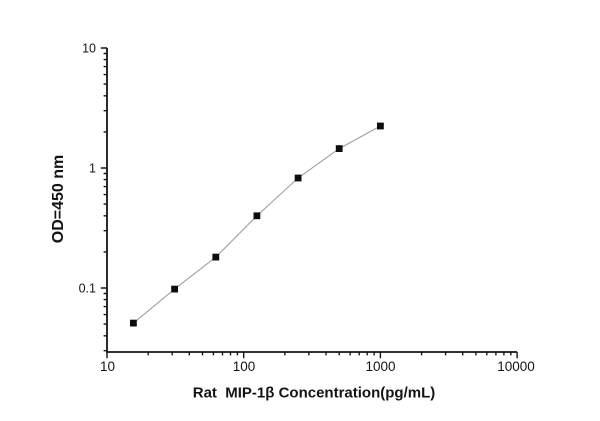 This screenshot has height=421, width=600. What do you see at coordinates (380, 366) in the screenshot?
I see `svg-text: 1000` at bounding box center [380, 366].